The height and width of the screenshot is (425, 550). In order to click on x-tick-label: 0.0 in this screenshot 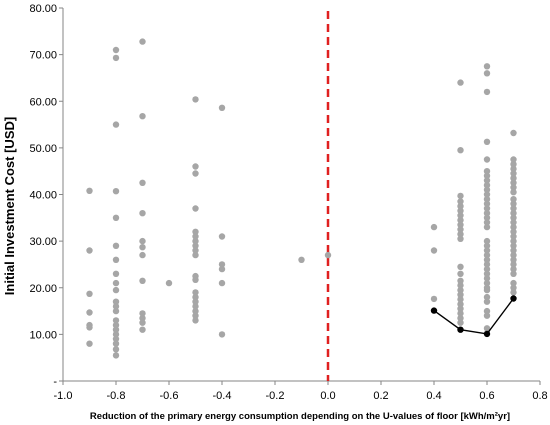, I will do `click(327, 396)`.